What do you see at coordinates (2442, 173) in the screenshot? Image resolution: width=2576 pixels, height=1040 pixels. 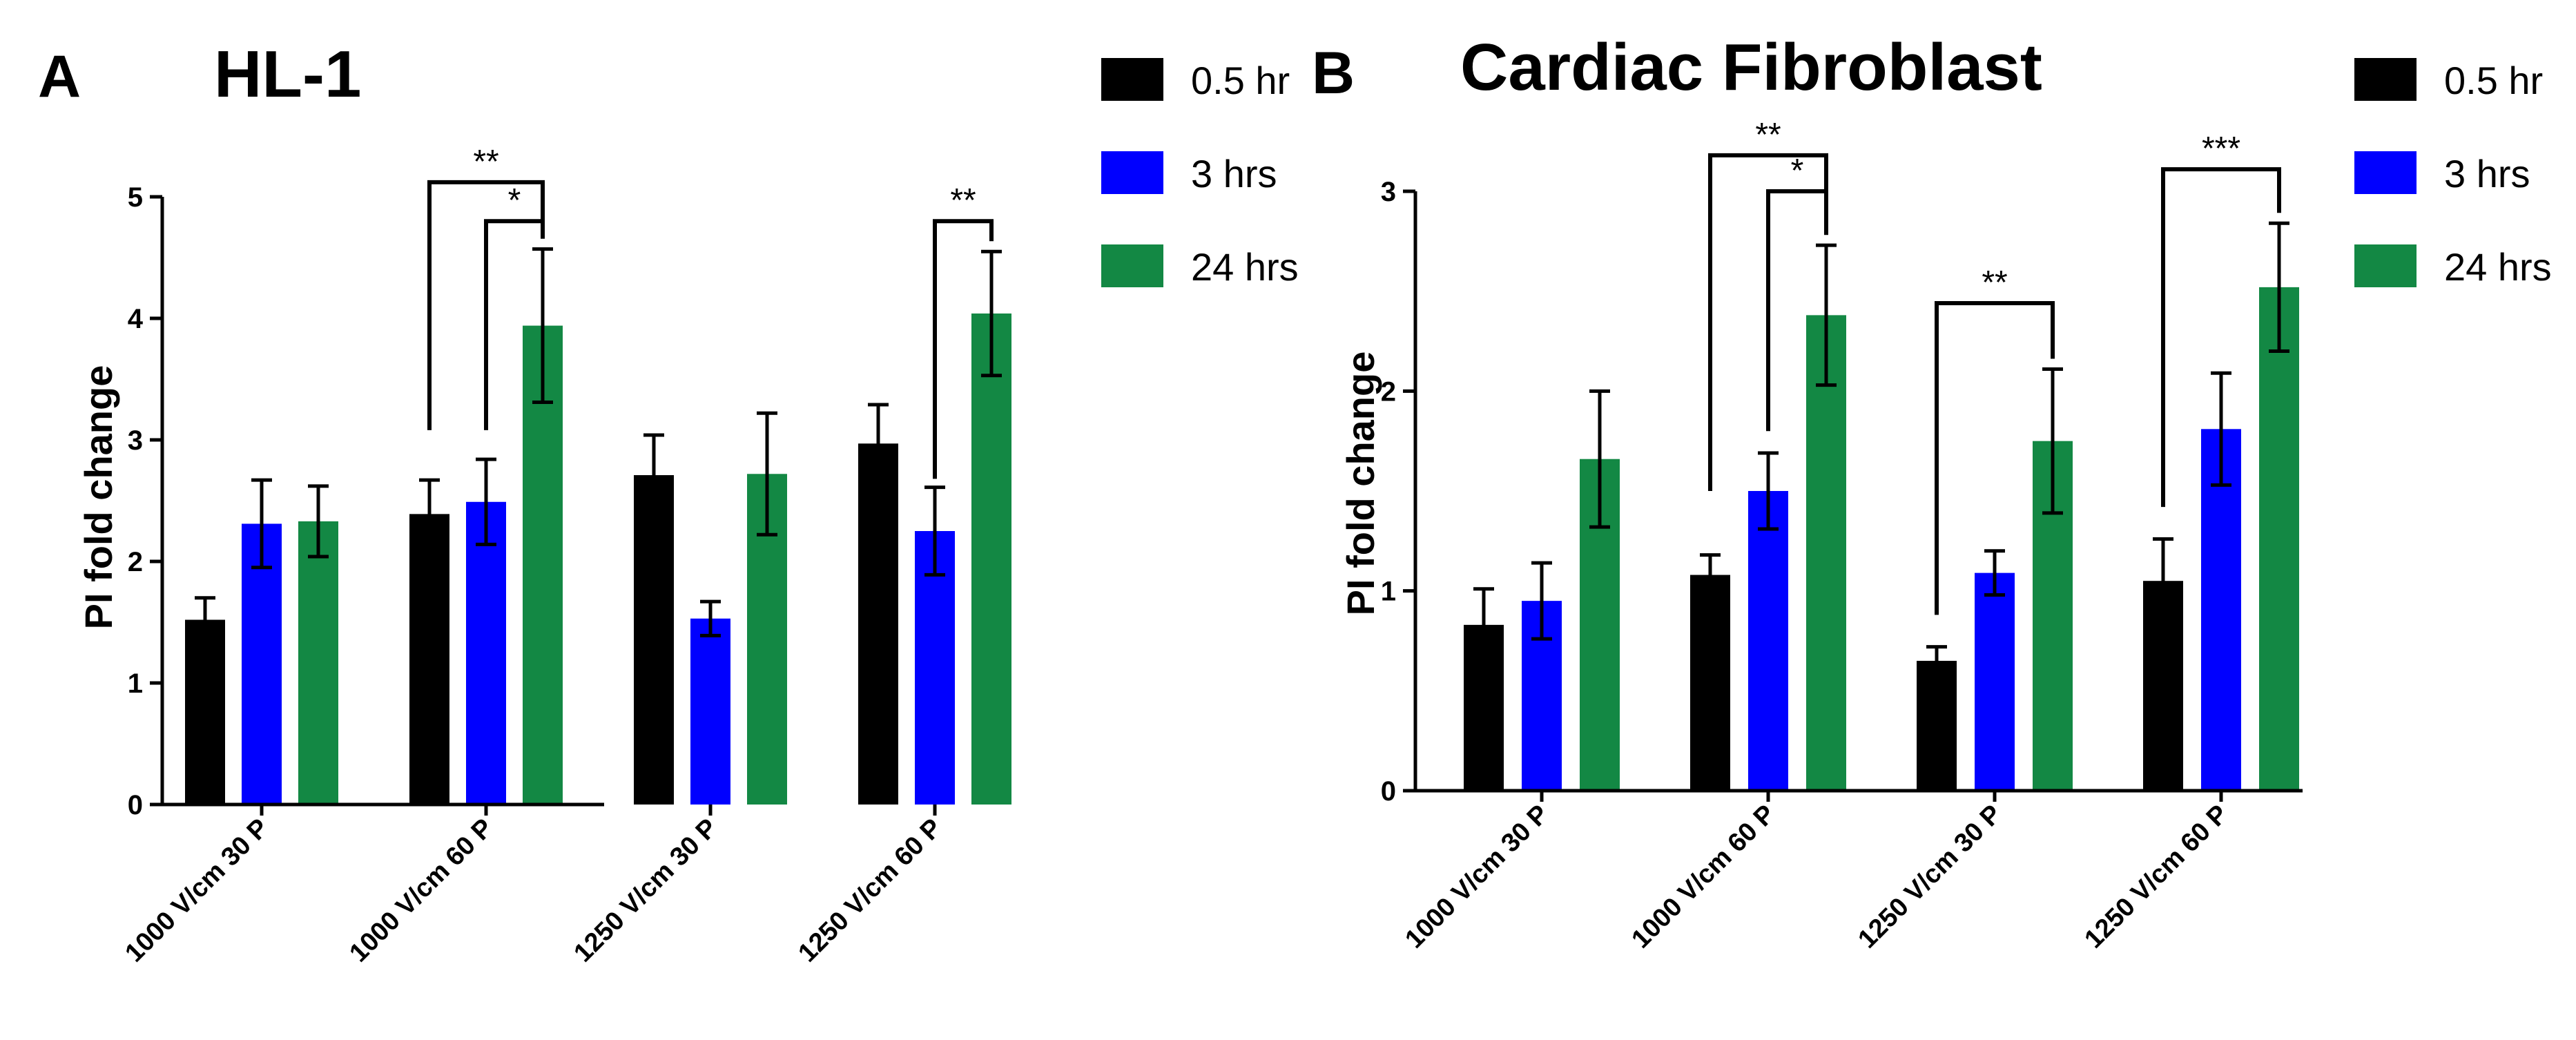 I see `legend-entry: 3 hrs` at bounding box center [2442, 173].